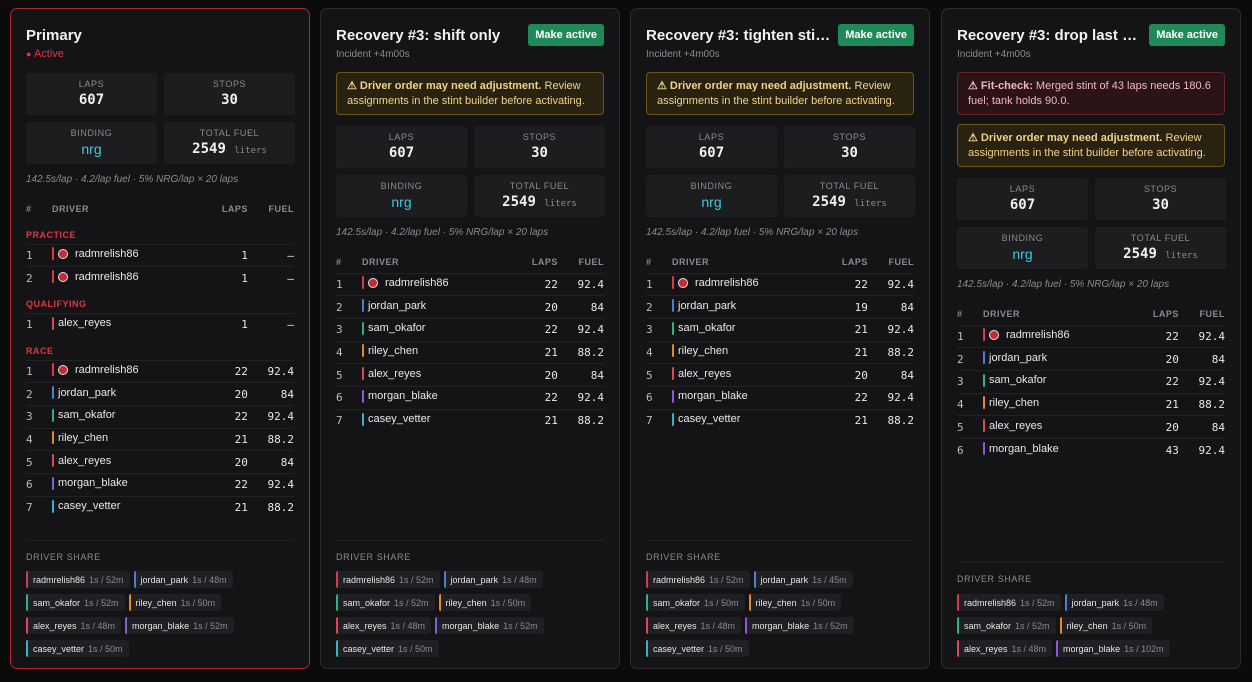  I want to click on chip-driver: alex_reyes, so click(55, 625).